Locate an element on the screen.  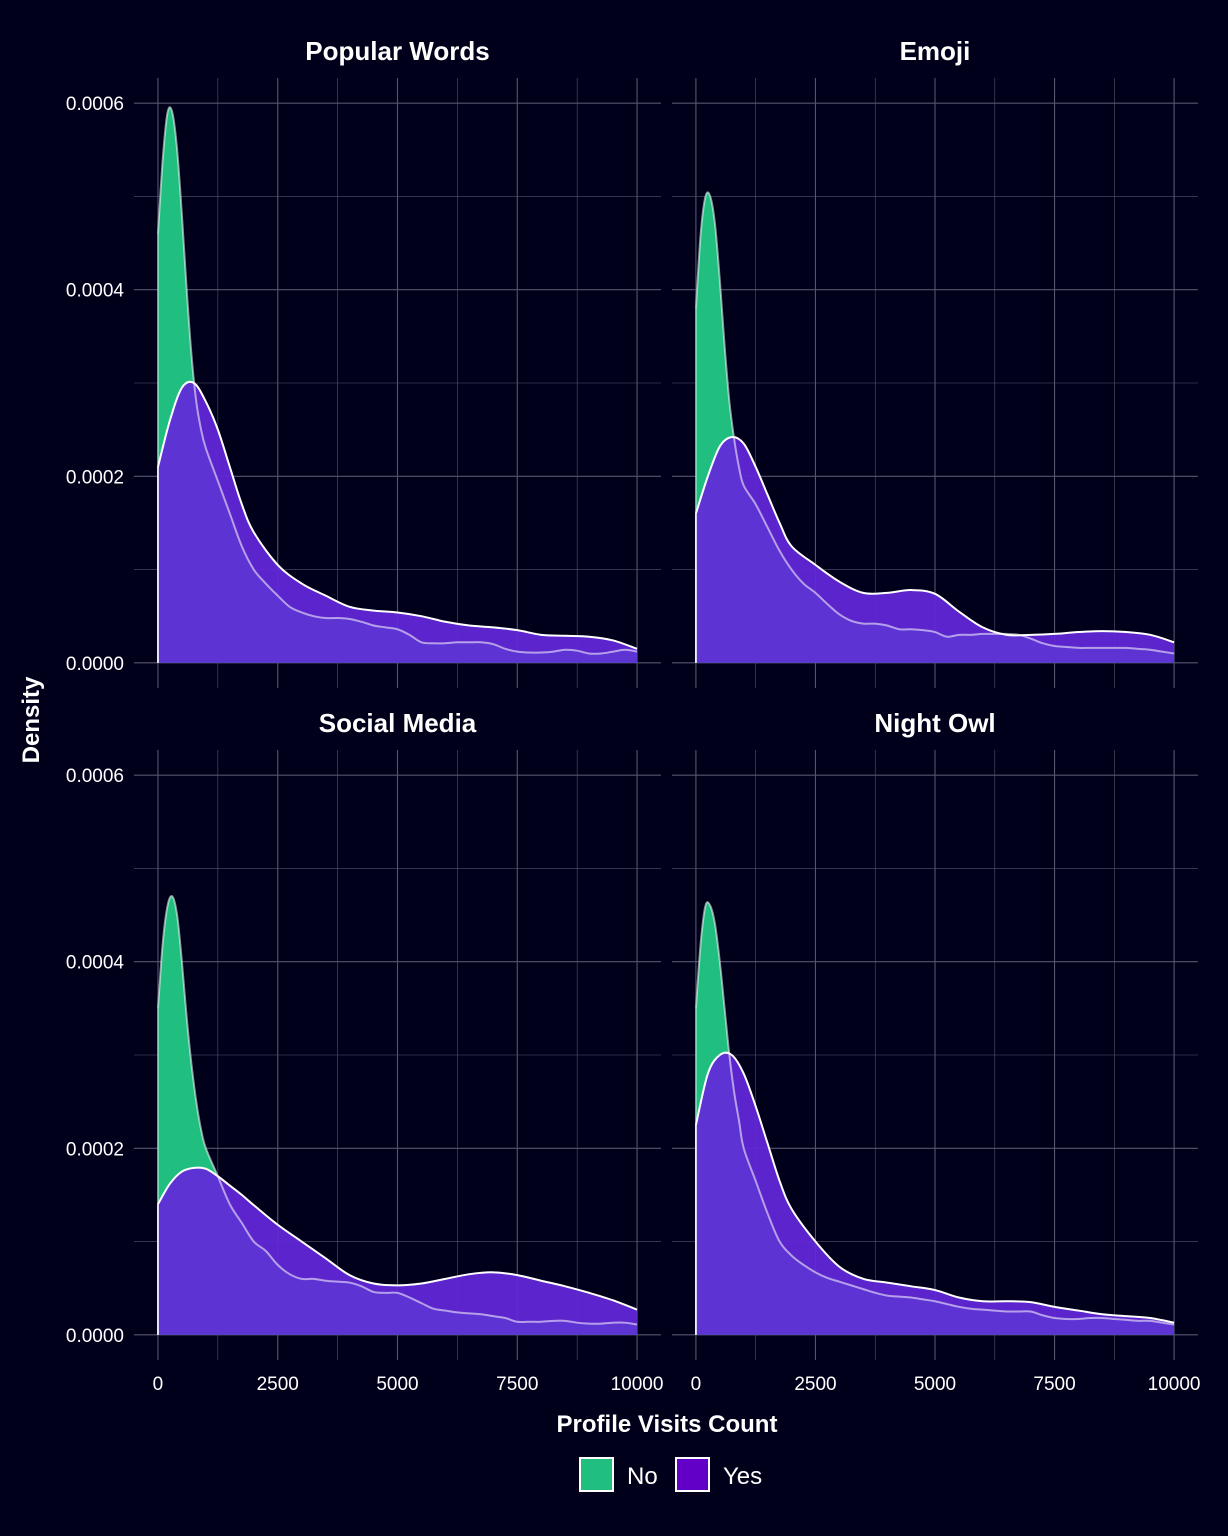
legend-swatch-yes is located at coordinates (692, 1474).